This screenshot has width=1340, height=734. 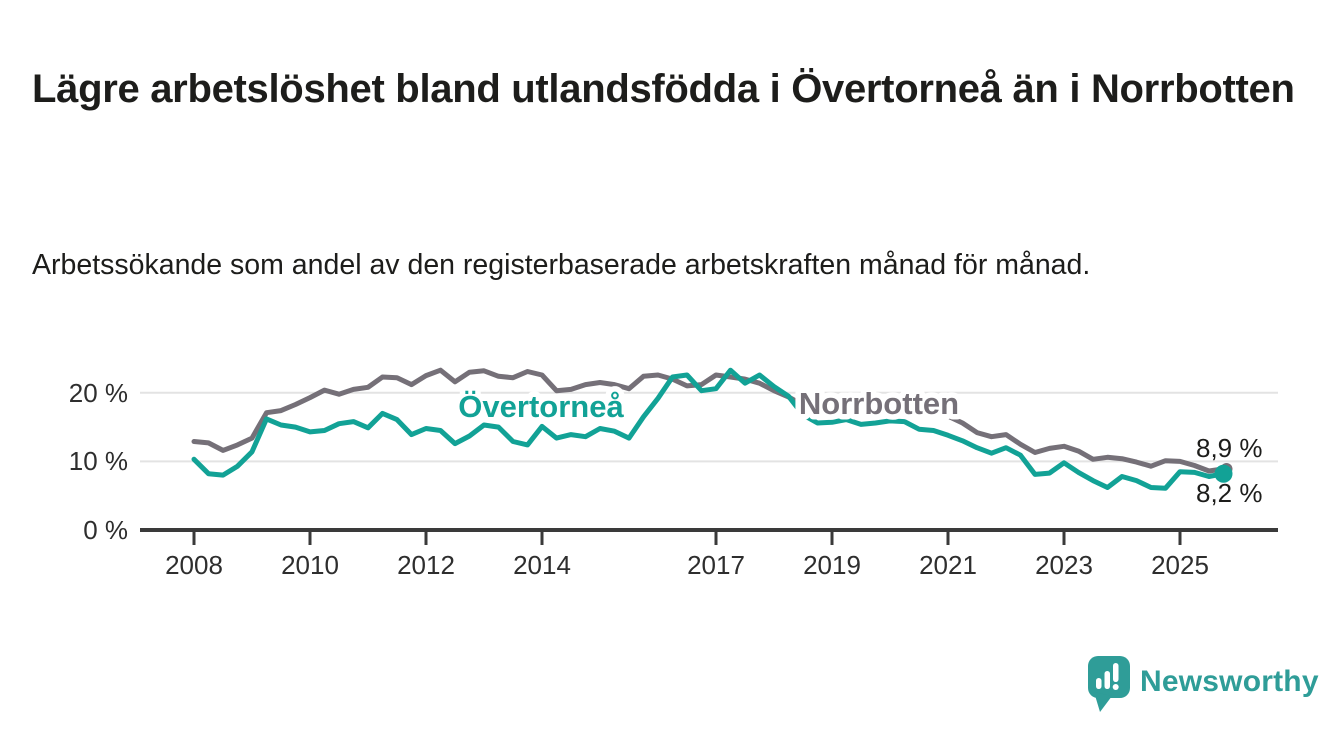 I want to click on x-tick-label: 2014, so click(x=542, y=565).